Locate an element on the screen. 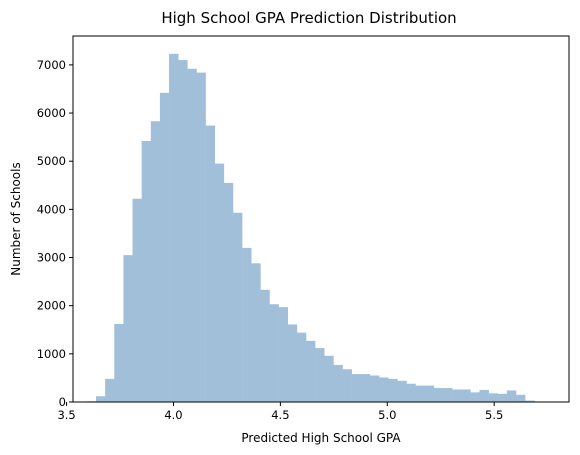  y-tick-label: 7000 is located at coordinates (51, 65).